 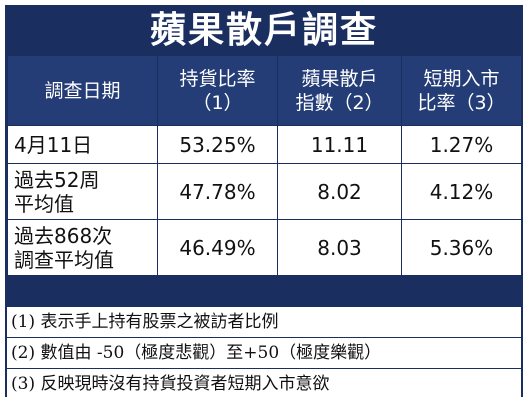 What do you see at coordinates (217, 191) in the screenshot?
I see `cell-holding-ratio: 47.78%` at bounding box center [217, 191].